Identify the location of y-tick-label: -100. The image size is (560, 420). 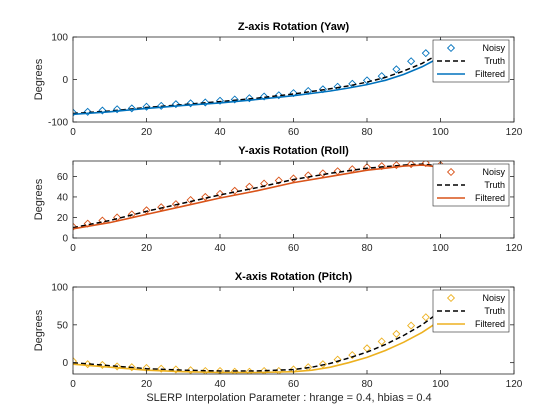
(58, 123).